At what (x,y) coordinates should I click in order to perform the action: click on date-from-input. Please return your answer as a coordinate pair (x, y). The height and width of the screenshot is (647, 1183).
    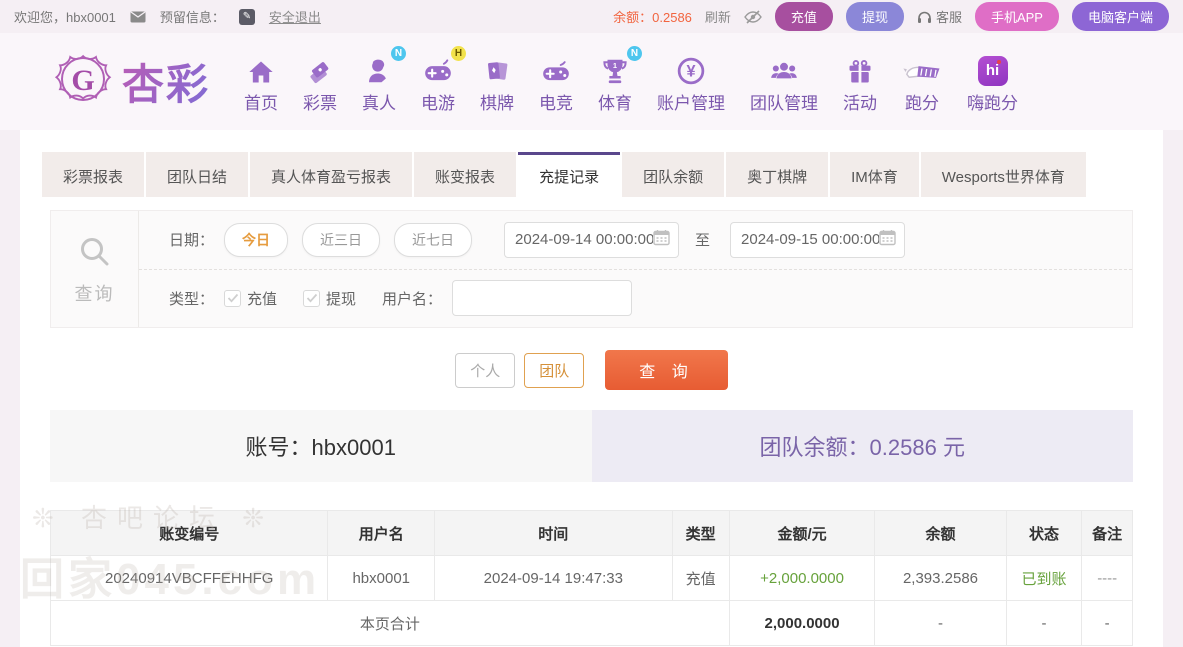
    Looking at the image, I should click on (584, 240).